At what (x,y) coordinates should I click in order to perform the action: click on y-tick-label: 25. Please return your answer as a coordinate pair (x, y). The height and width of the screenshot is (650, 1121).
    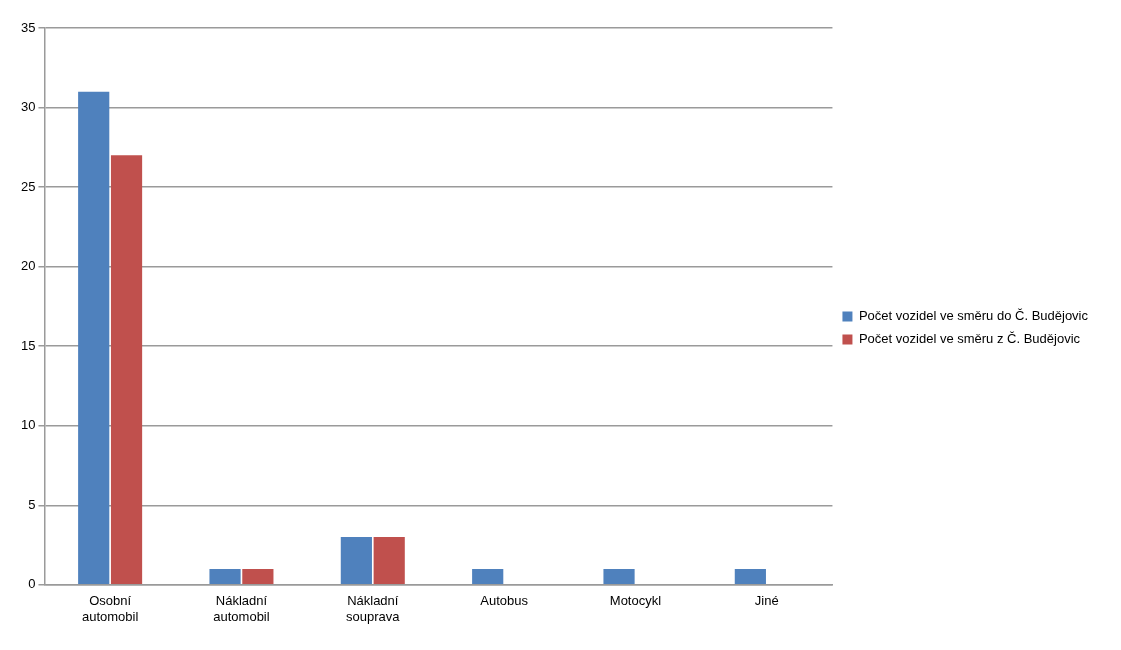
    Looking at the image, I should click on (28, 186).